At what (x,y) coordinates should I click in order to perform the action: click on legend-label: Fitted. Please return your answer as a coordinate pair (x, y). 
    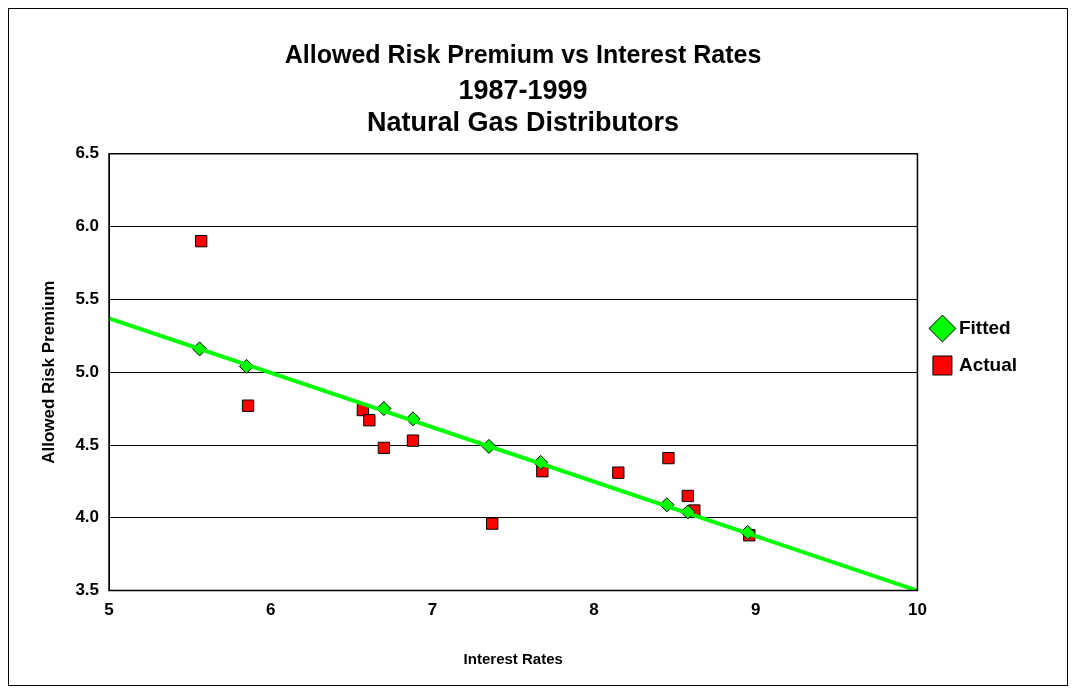
    Looking at the image, I should click on (984, 327).